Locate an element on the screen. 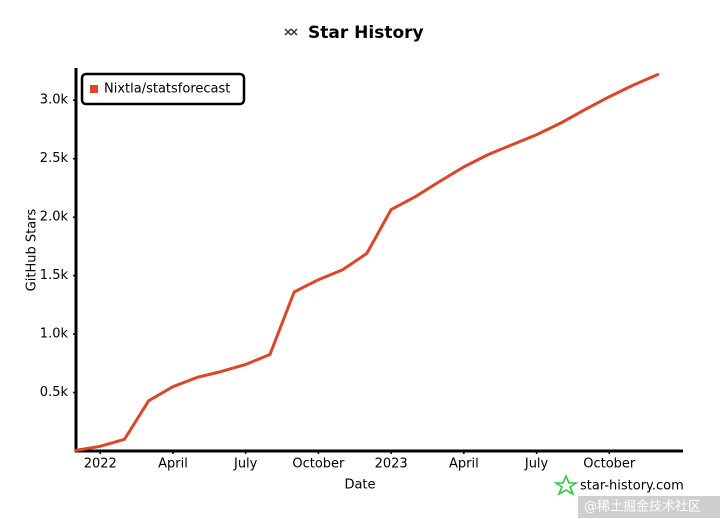 This screenshot has height=519, width=720. credit: @稀土掘金技术社区 is located at coordinates (642, 507).